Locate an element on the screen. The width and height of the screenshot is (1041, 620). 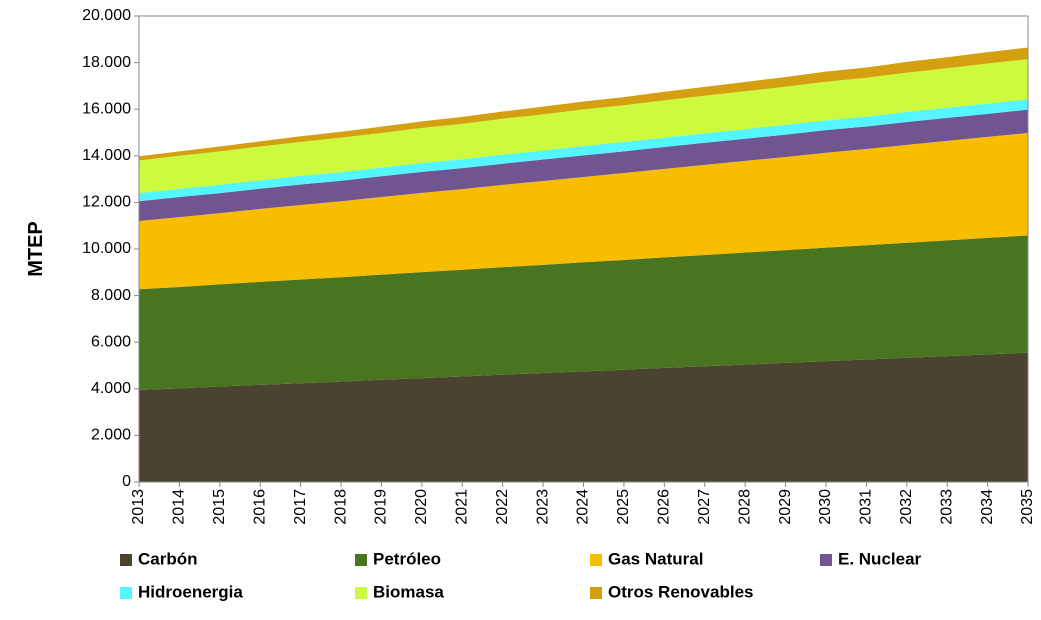
x-tick-label: 2033 is located at coordinates (946, 507).